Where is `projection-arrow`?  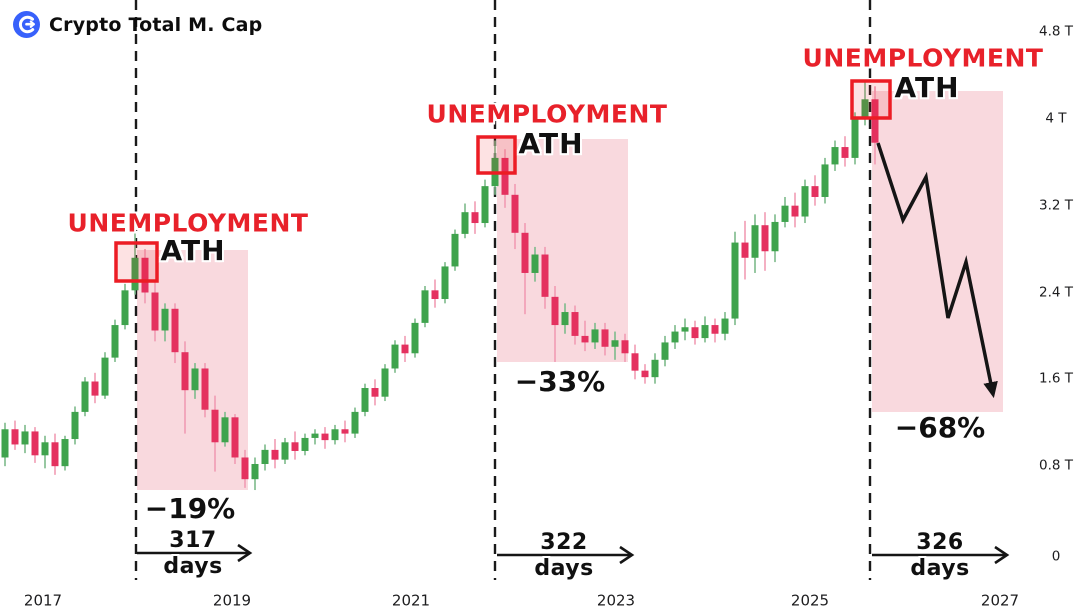 projection-arrow is located at coordinates (937, 270).